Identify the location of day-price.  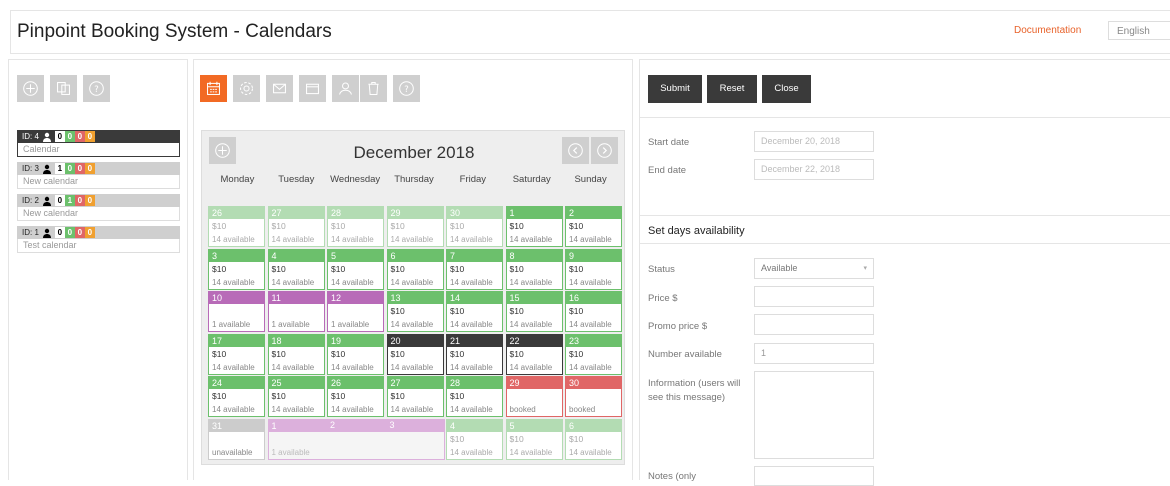
(236, 439).